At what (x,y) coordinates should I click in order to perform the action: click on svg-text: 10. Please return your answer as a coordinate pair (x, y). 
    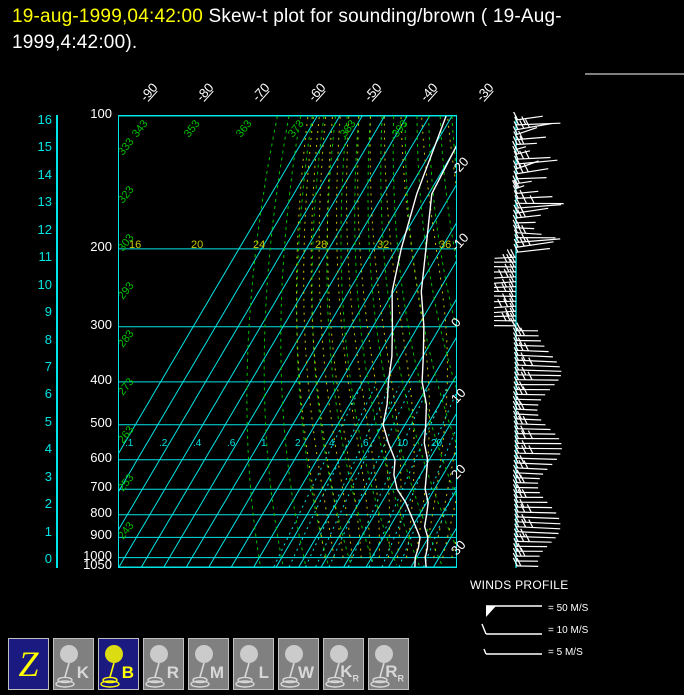
    Looking at the image, I should click on (403, 443).